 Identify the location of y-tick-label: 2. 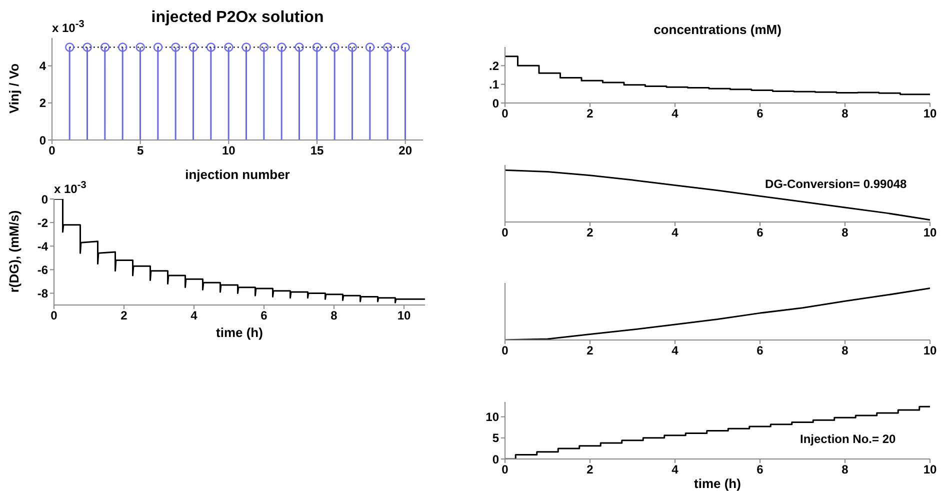
(42, 103).